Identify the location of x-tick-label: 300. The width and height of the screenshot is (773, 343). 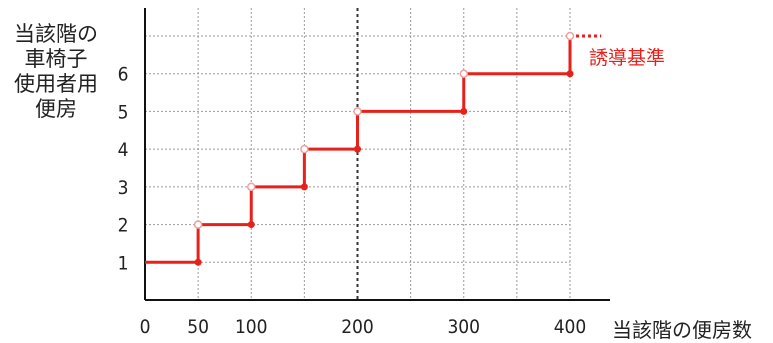
(463, 326).